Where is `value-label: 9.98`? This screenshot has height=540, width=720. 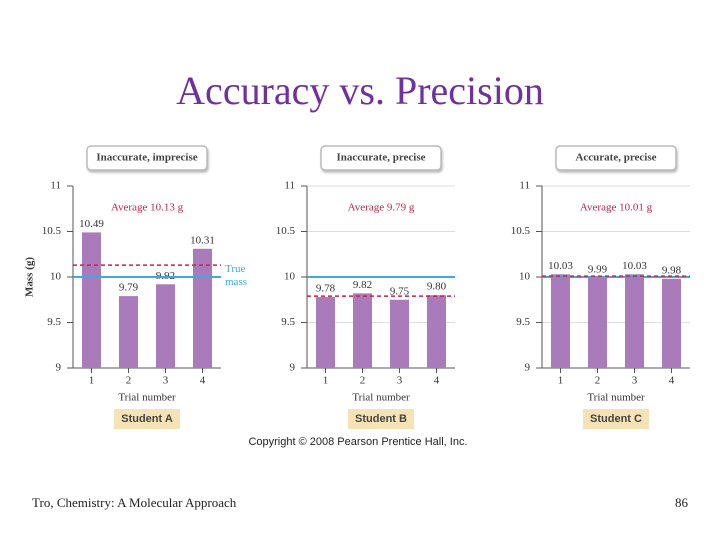
value-label: 9.98 is located at coordinates (672, 270).